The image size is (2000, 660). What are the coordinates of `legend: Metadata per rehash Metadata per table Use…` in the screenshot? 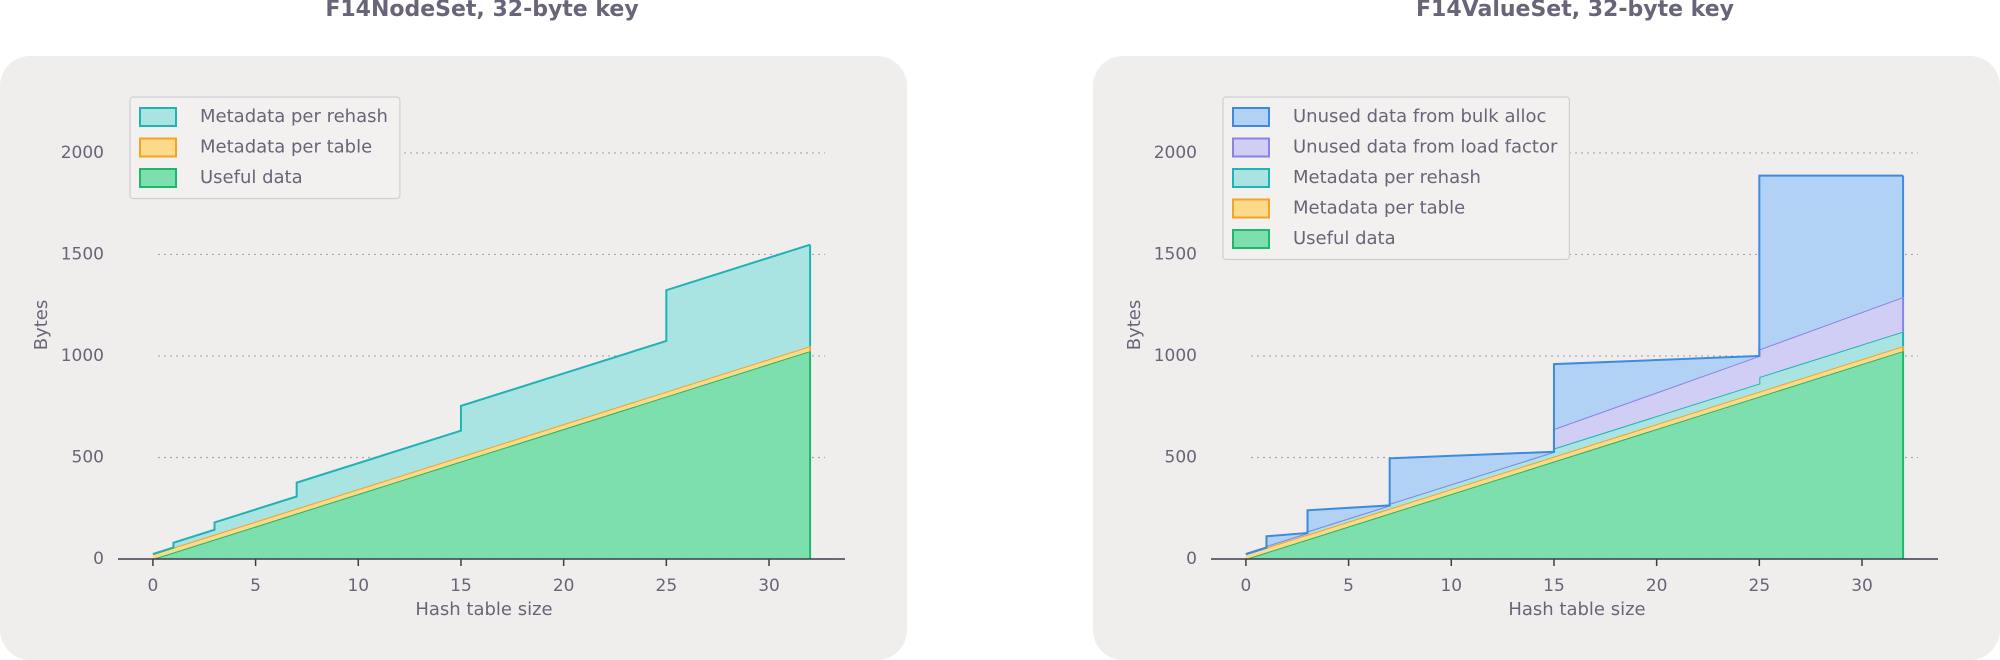 It's located at (265, 148).